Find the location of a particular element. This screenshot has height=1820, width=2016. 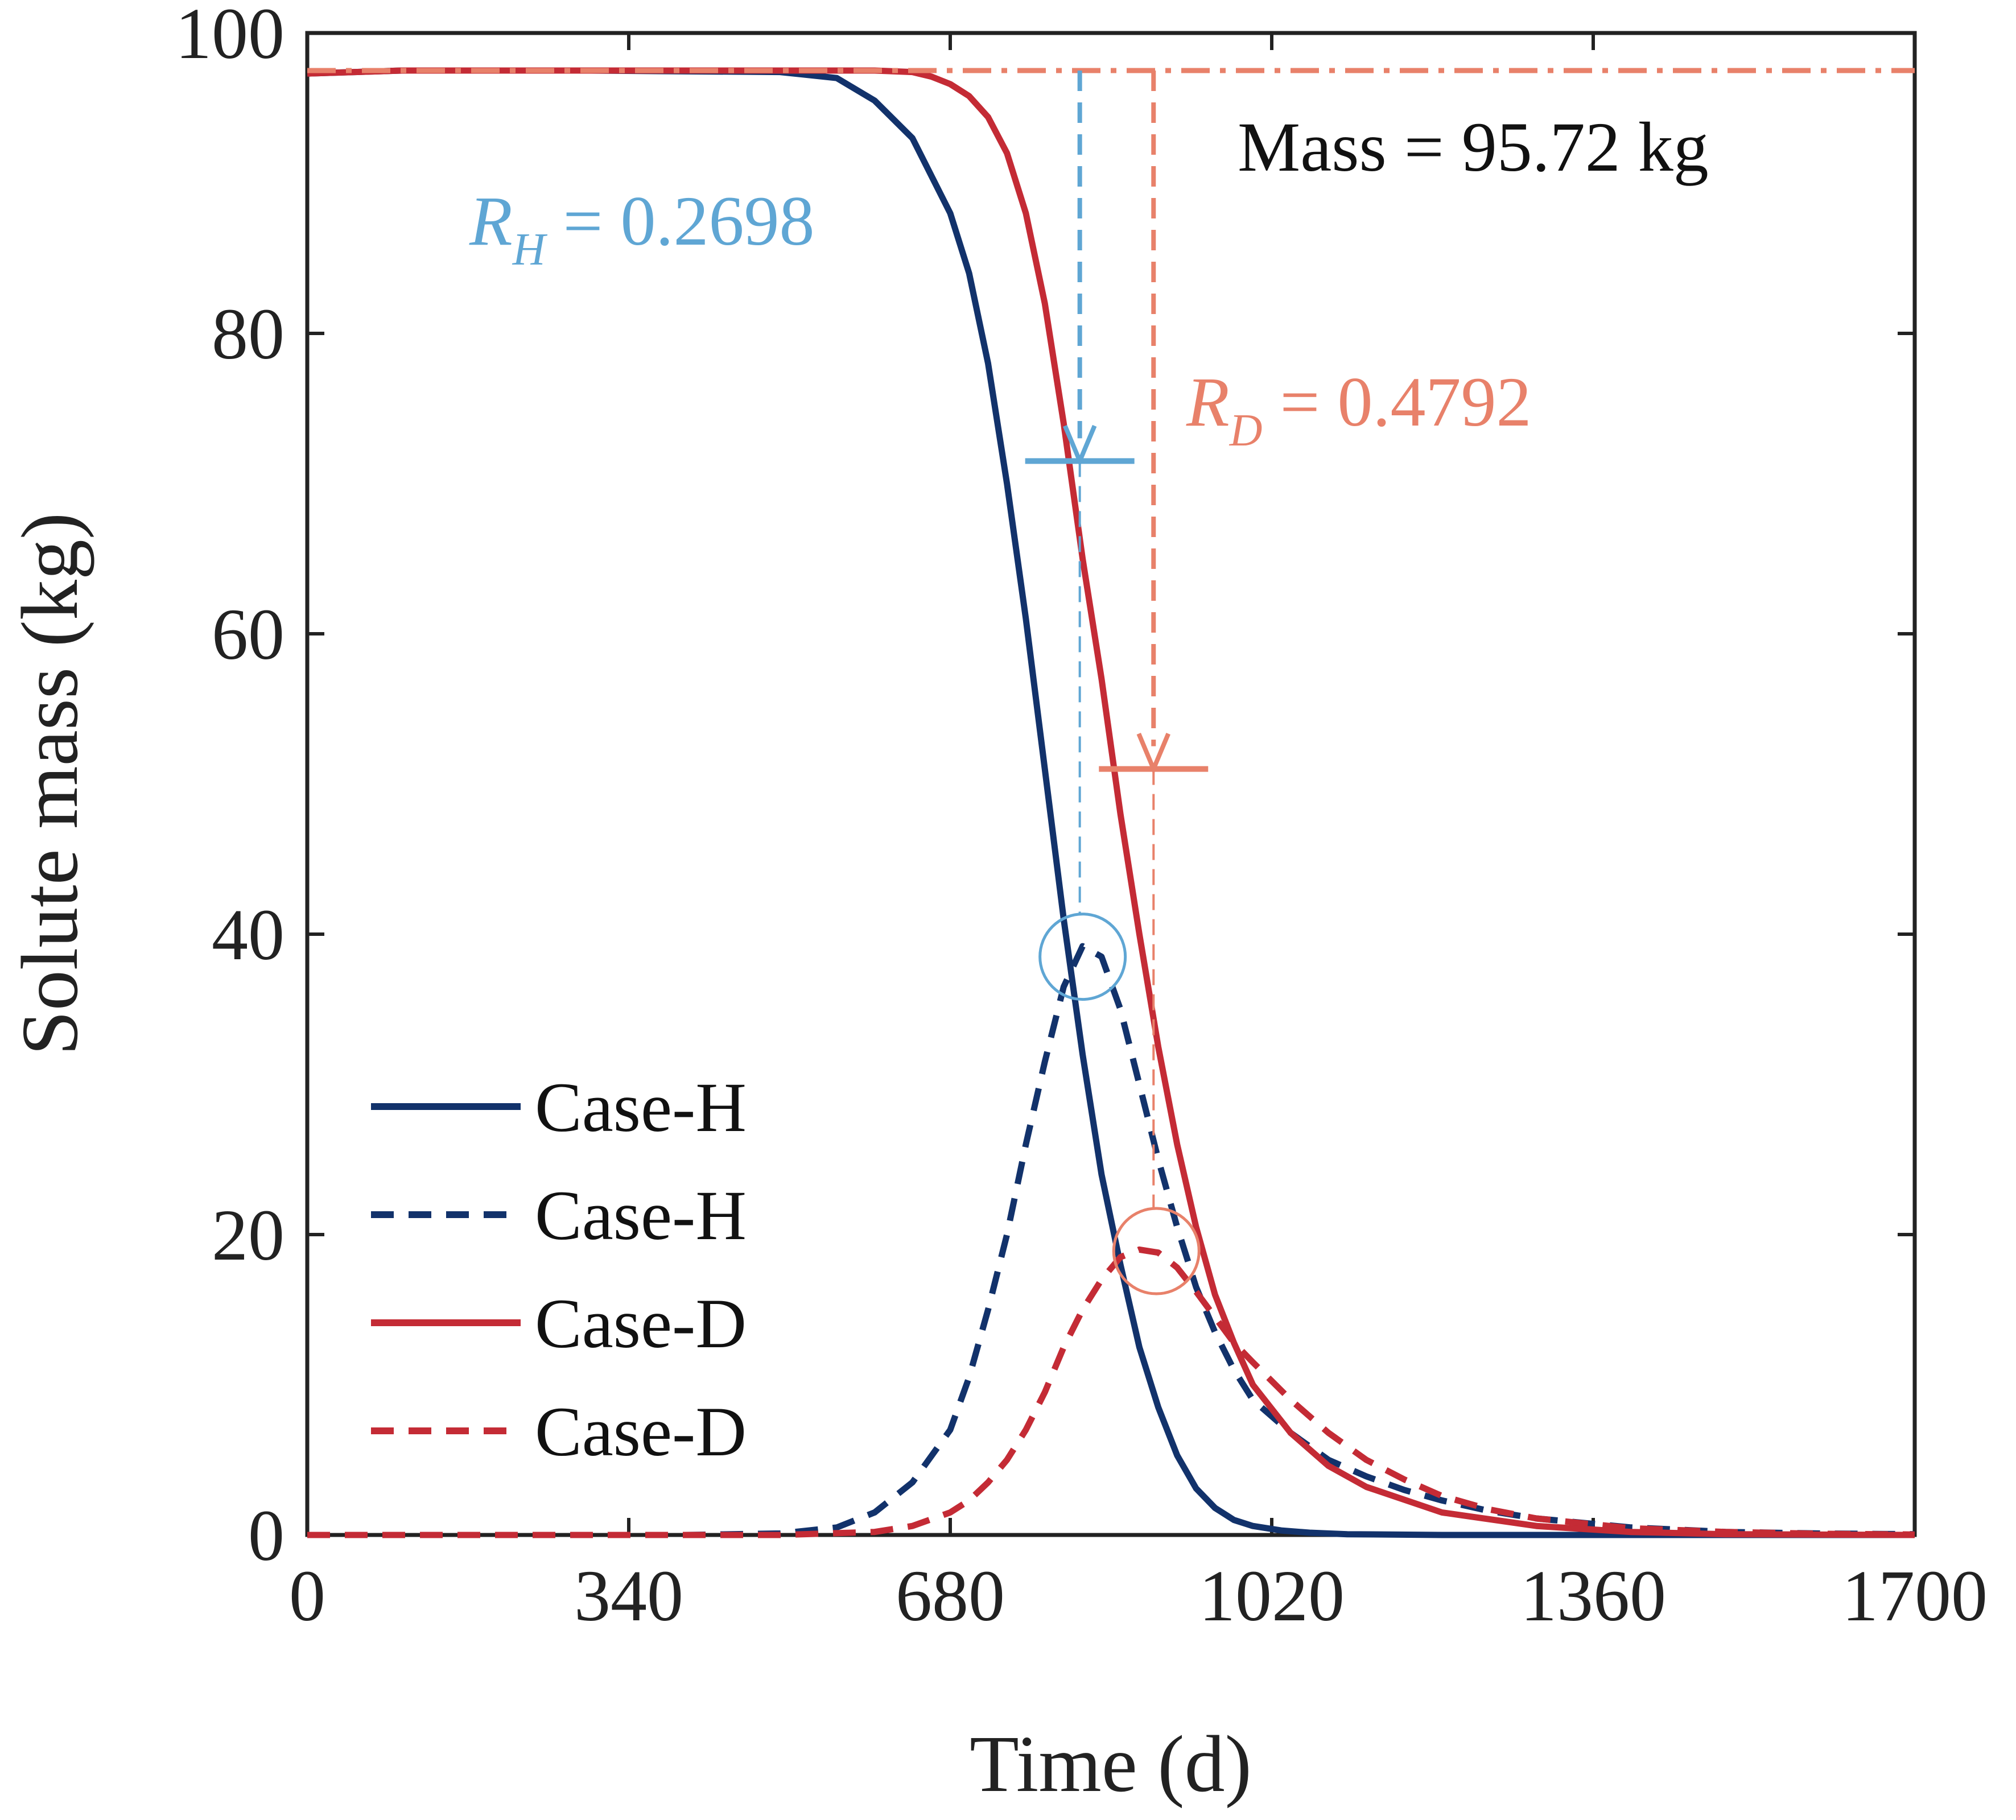

mass-annotation: Mass = 95.72 kg is located at coordinates (1474, 147).